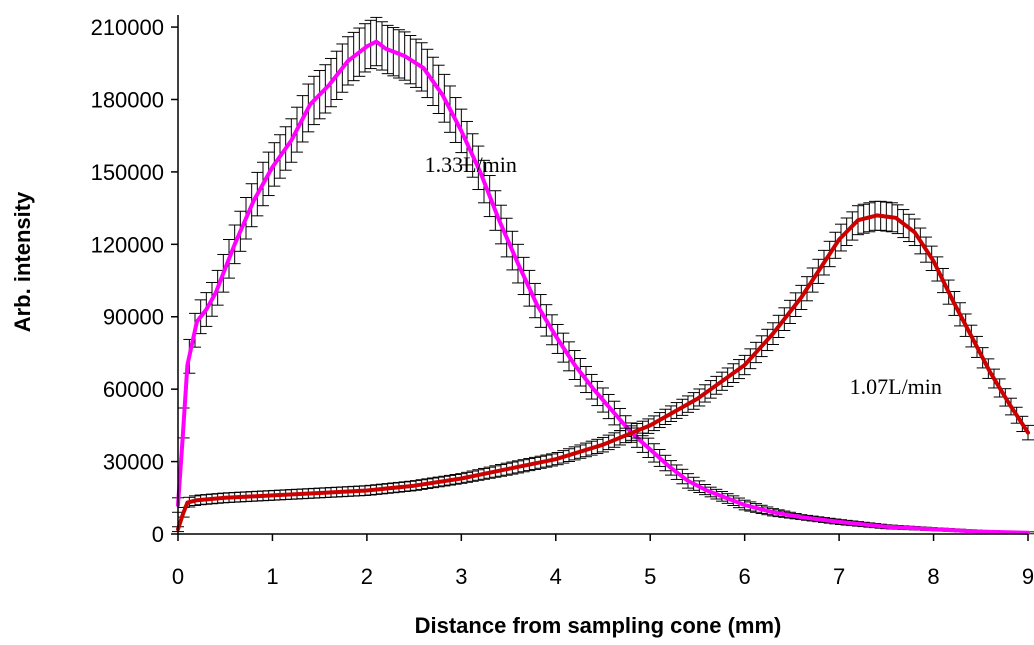 This screenshot has height=645, width=1034. Describe the element at coordinates (22, 261) in the screenshot. I see `y-axis-title: Arb. intensity` at that location.